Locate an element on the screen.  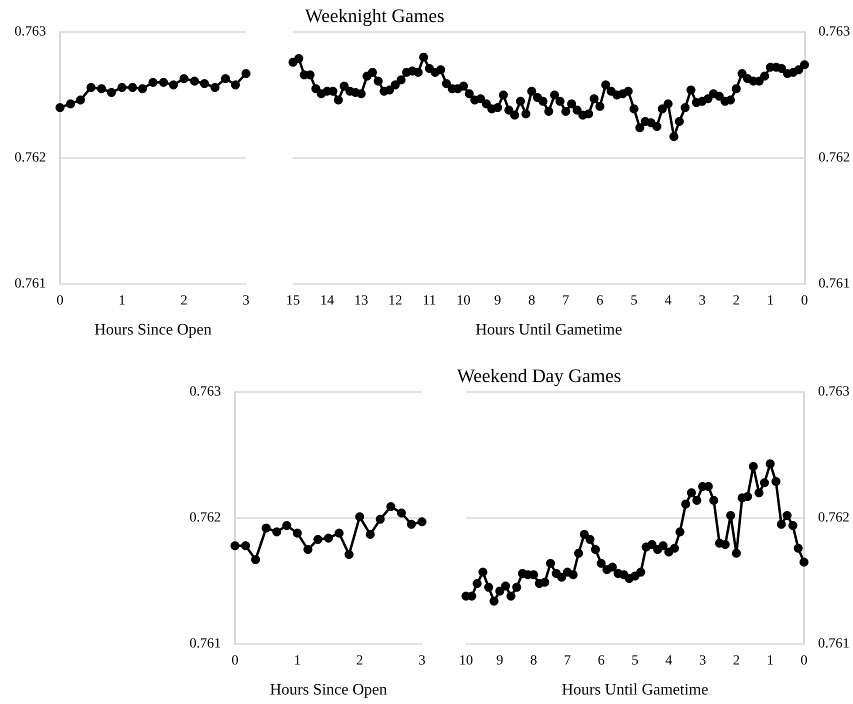
x-tick-label: 15 is located at coordinates (293, 301).